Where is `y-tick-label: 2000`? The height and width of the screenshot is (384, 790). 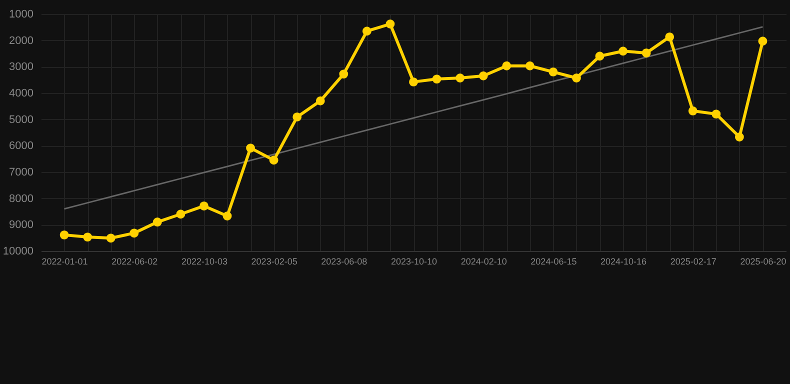 y-tick-label: 2000 is located at coordinates (21, 40).